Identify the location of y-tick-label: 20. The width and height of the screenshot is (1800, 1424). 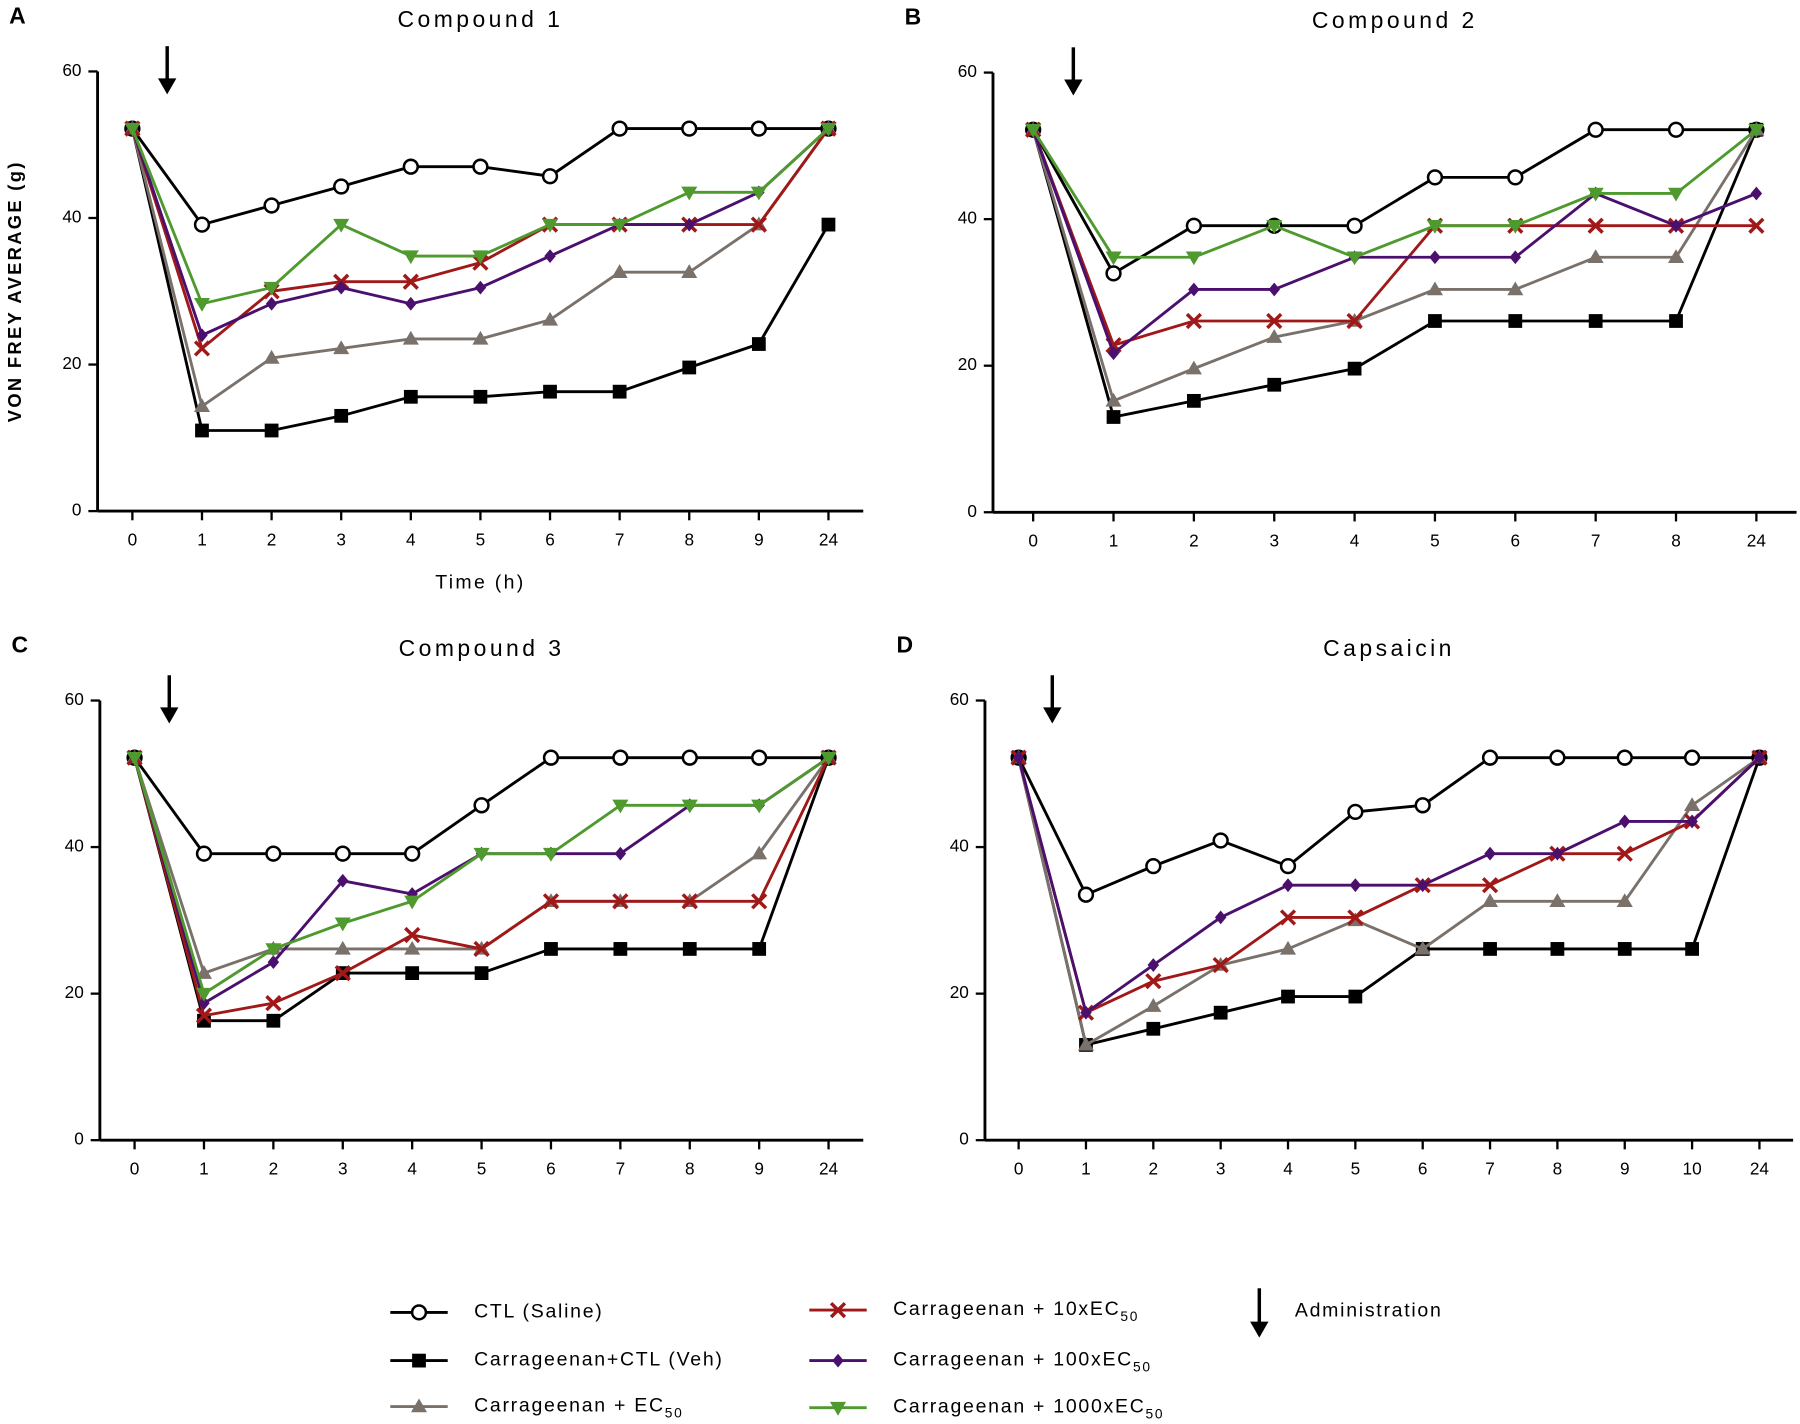
(74, 992).